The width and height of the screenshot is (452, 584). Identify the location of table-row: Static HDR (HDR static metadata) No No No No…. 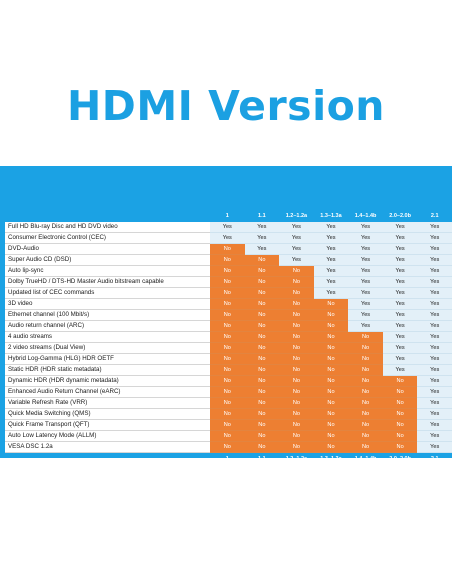
(228, 370).